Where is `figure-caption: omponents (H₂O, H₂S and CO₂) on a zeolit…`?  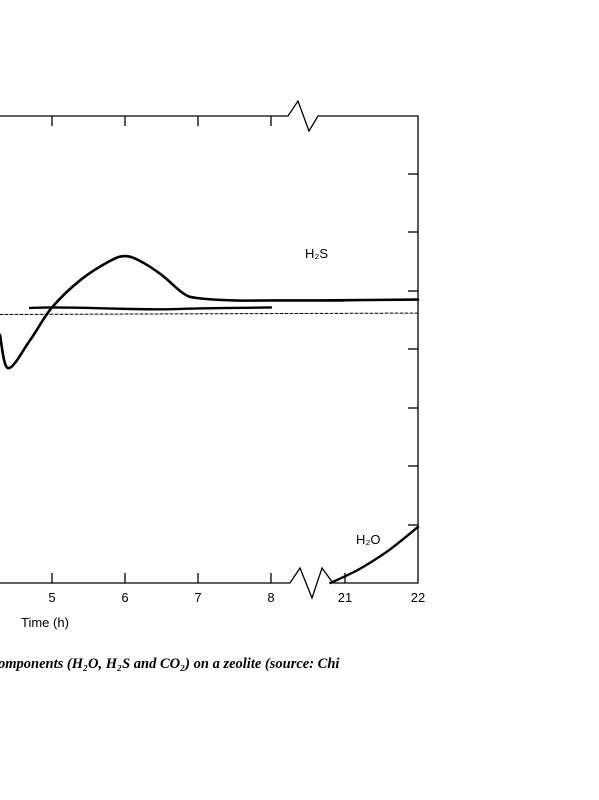 figure-caption: omponents (H₂O, H₂S and CO₂) on a zeolit… is located at coordinates (170, 664).